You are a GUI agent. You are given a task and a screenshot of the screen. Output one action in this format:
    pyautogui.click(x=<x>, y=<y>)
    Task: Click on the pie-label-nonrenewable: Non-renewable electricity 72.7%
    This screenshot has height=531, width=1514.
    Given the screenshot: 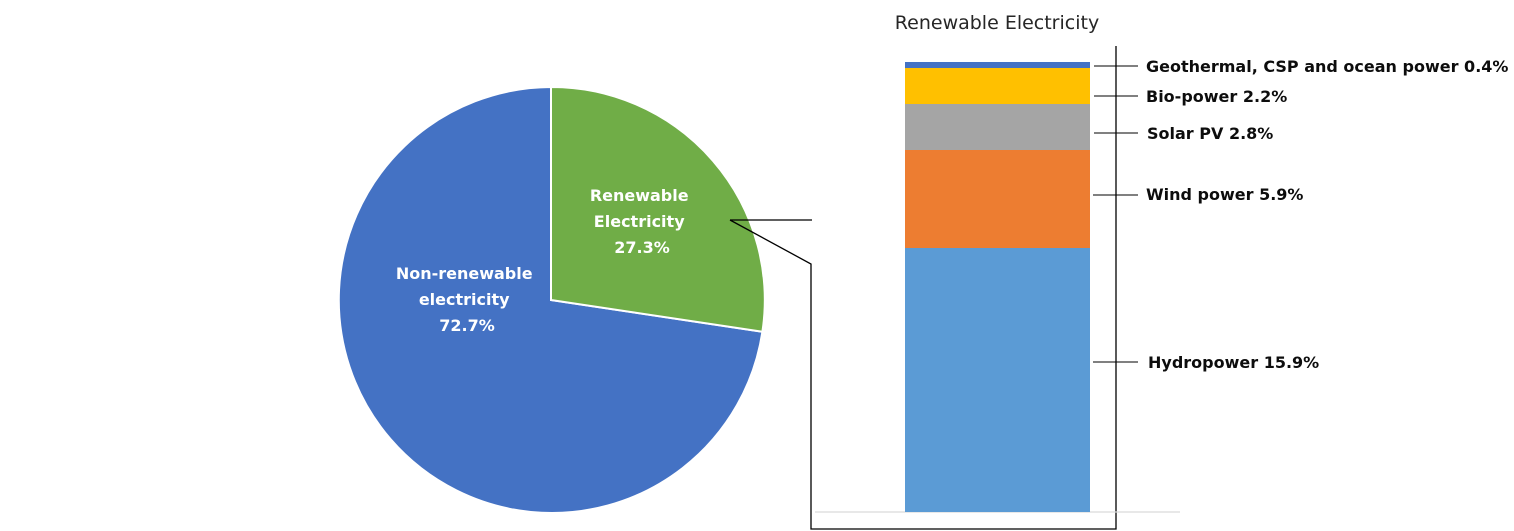 What is the action you would take?
    pyautogui.click(x=467, y=299)
    